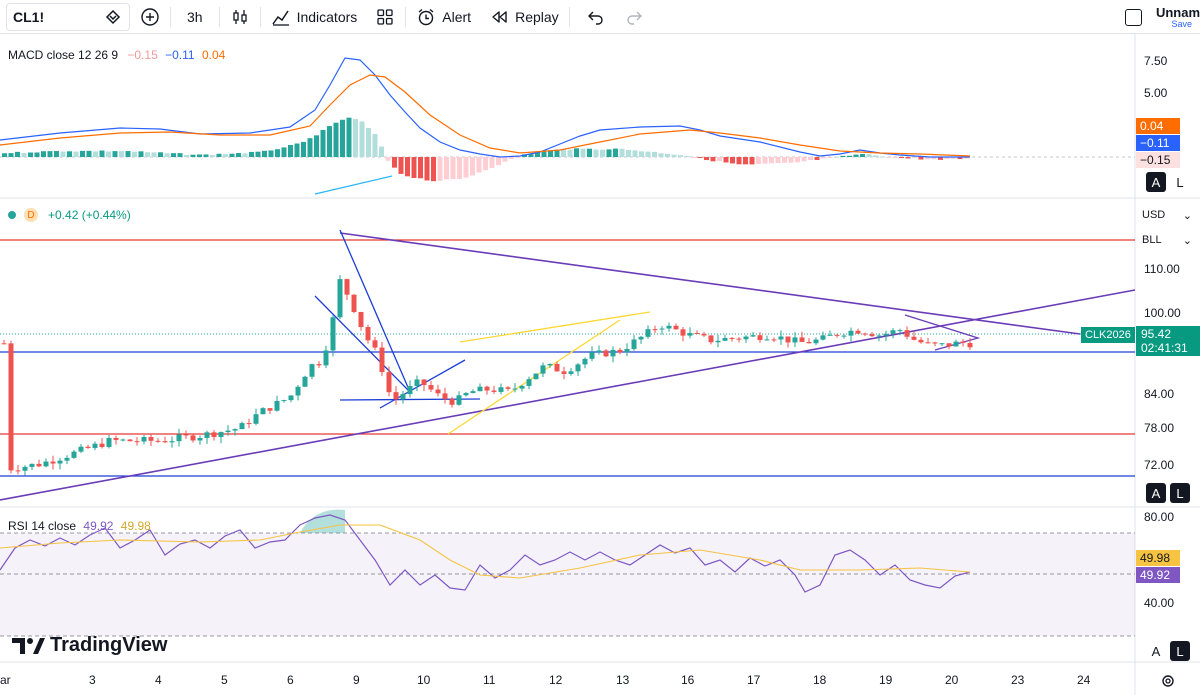 The height and width of the screenshot is (695, 1200). I want to click on tradingview-logo: TradingView, so click(89, 645).